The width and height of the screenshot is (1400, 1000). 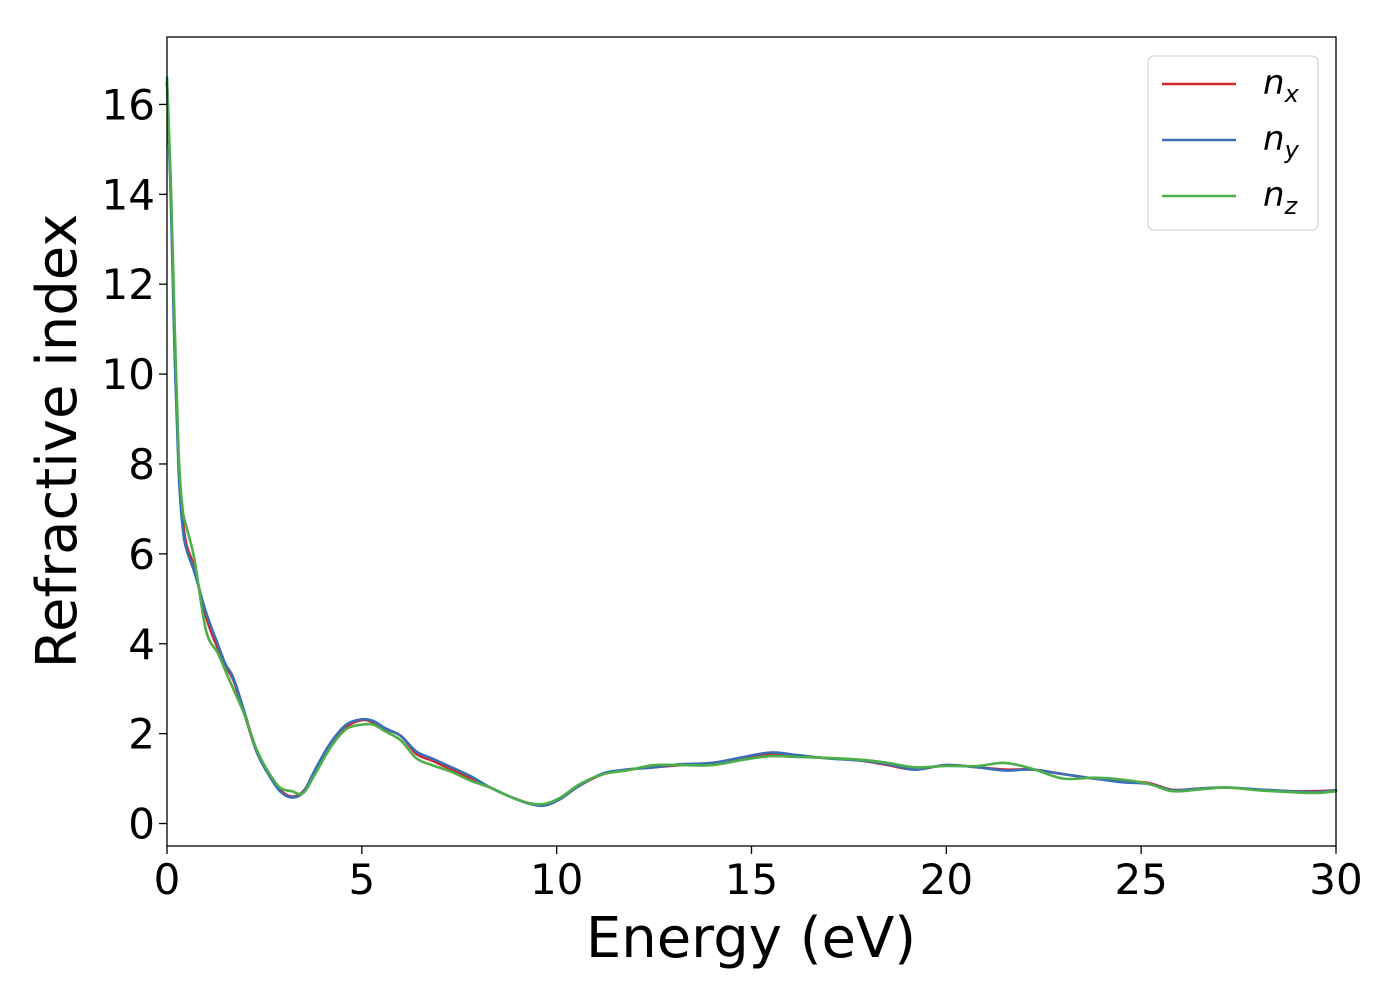 What do you see at coordinates (141, 734) in the screenshot?
I see `y-tick-label: 2` at bounding box center [141, 734].